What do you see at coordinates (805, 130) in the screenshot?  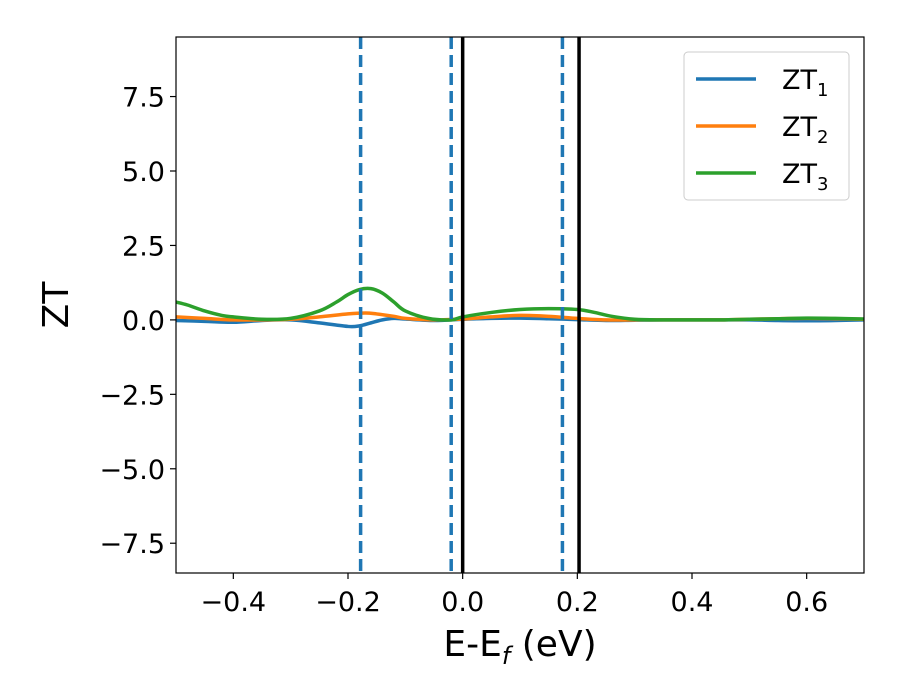 I see `legend-label-zt2: ZT2` at bounding box center [805, 130].